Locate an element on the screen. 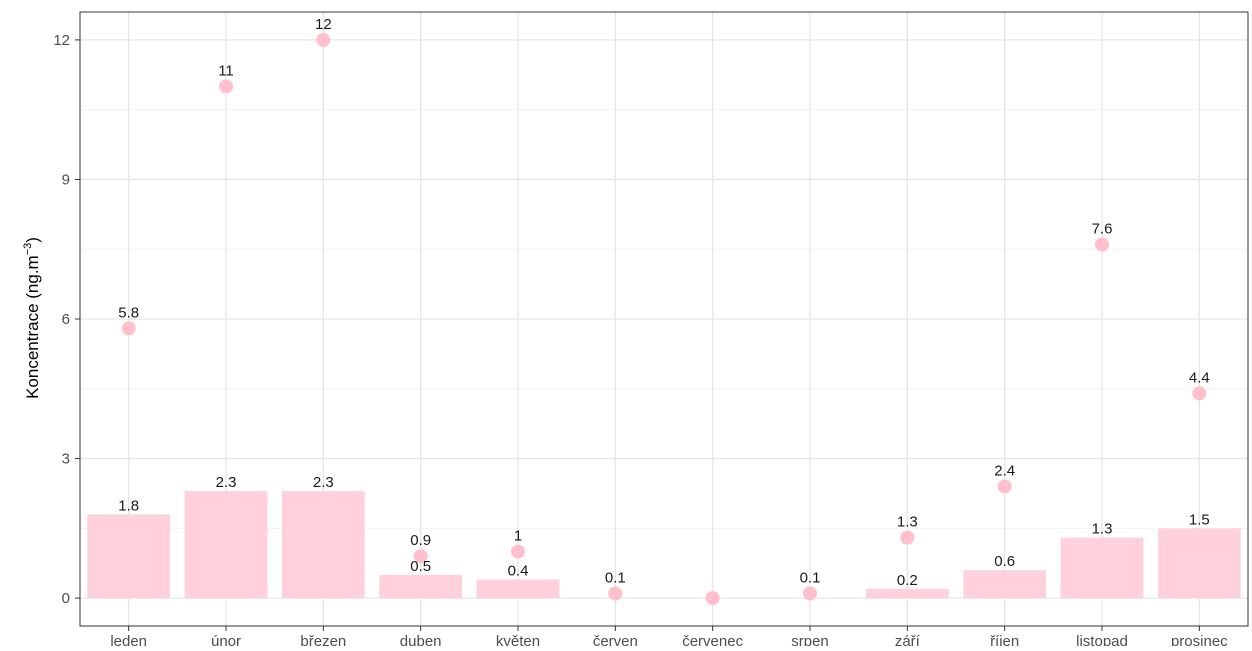 The height and width of the screenshot is (651, 1252). y-axis-title-close: ) is located at coordinates (32, 240).